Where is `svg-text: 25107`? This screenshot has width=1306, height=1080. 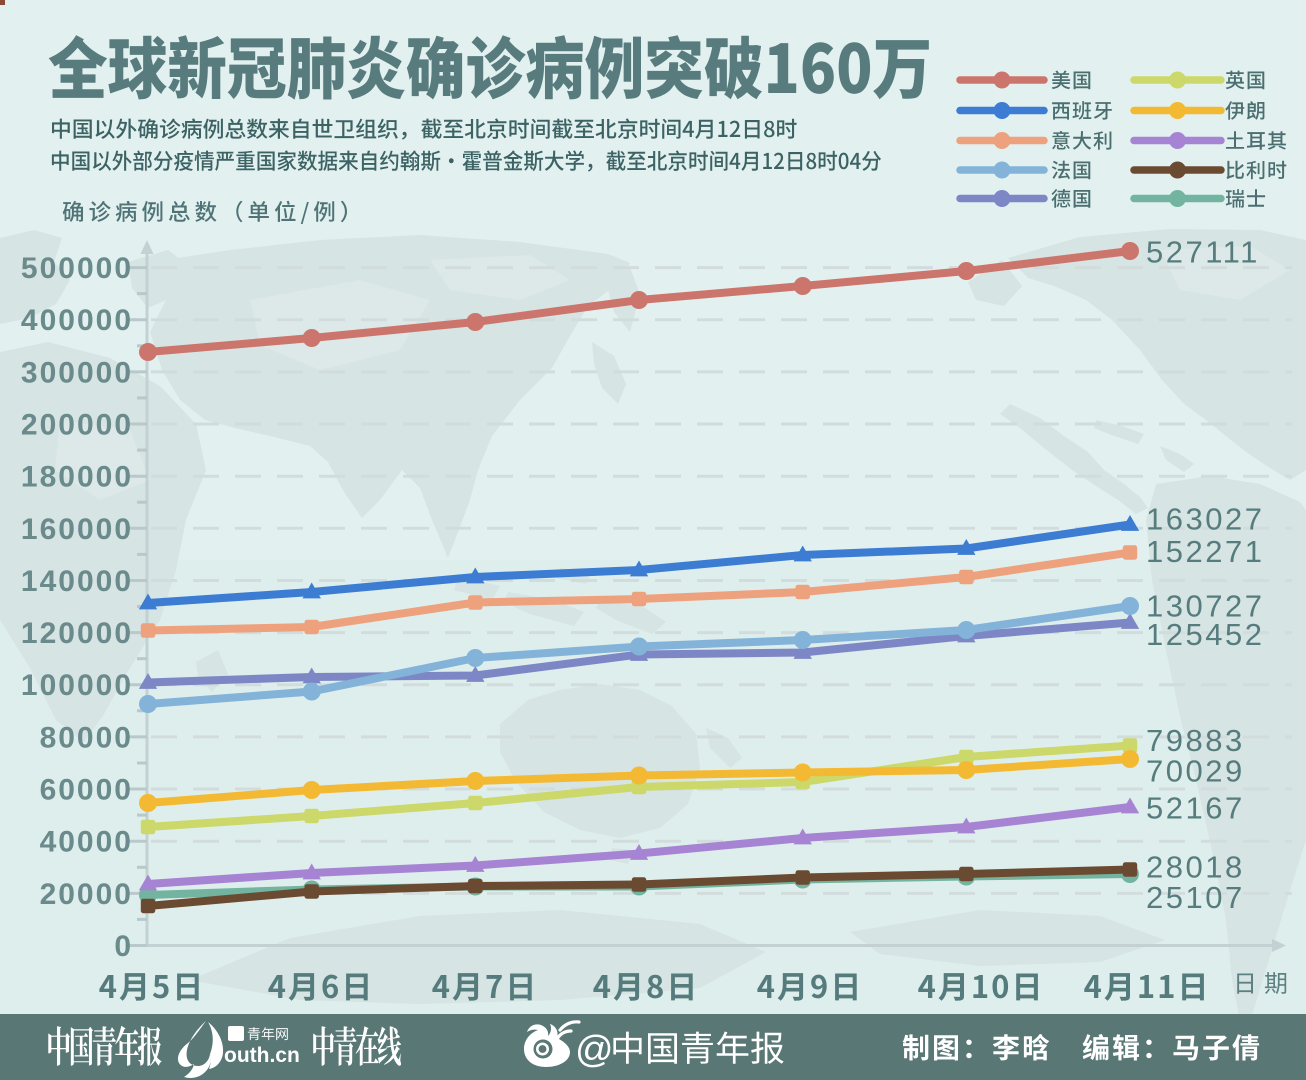 svg-text: 25107 is located at coordinates (1195, 897).